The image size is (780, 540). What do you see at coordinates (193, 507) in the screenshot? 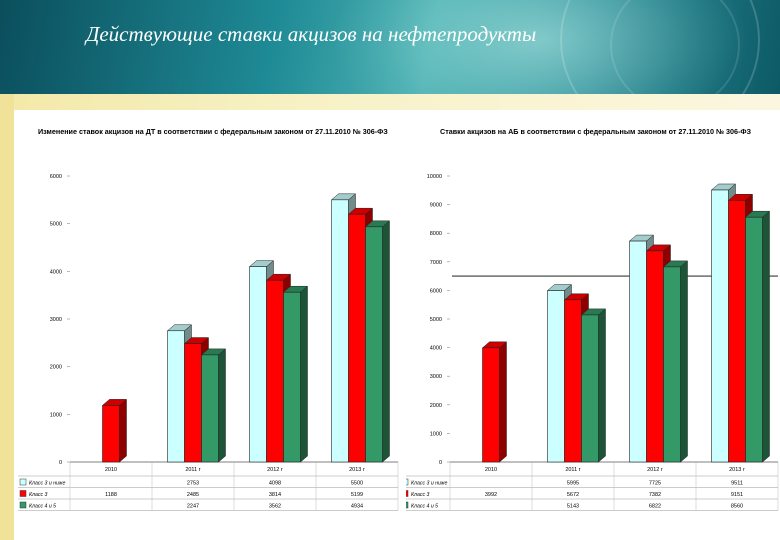
I see `table-cell: 2247` at bounding box center [193, 507].